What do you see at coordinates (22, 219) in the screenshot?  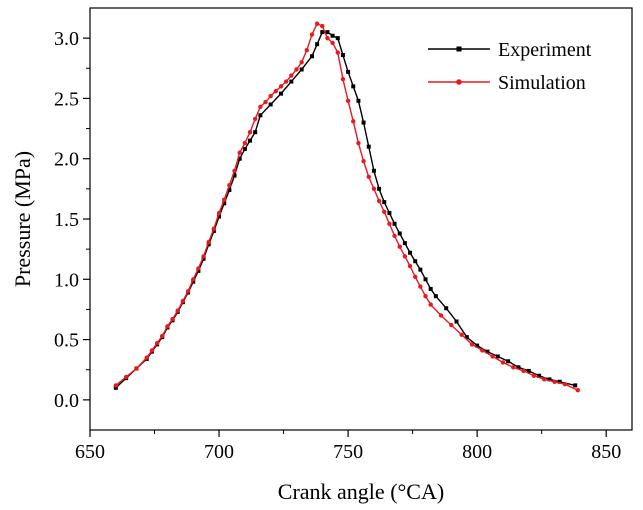 I see `y-axis-title: Pressure (MPa)` at bounding box center [22, 219].